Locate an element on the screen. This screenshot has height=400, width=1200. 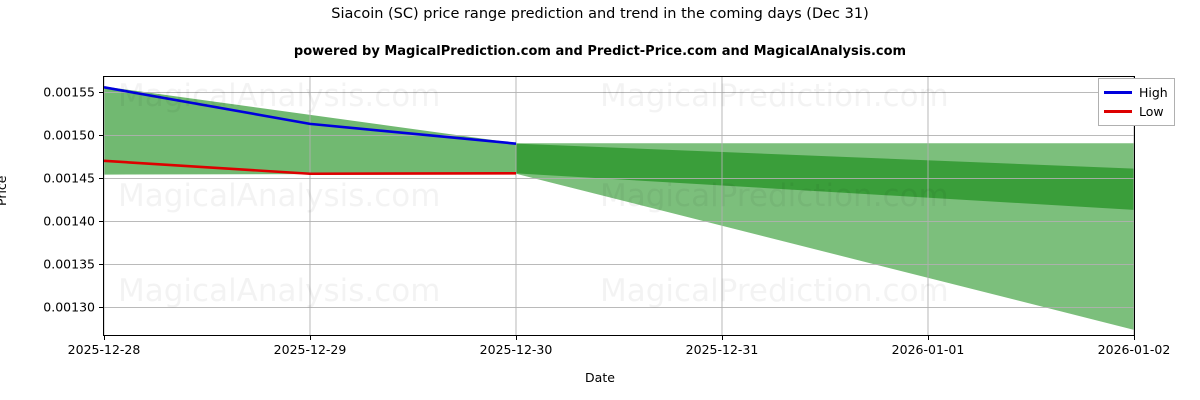
forecast-inner-band is located at coordinates (825, 176).